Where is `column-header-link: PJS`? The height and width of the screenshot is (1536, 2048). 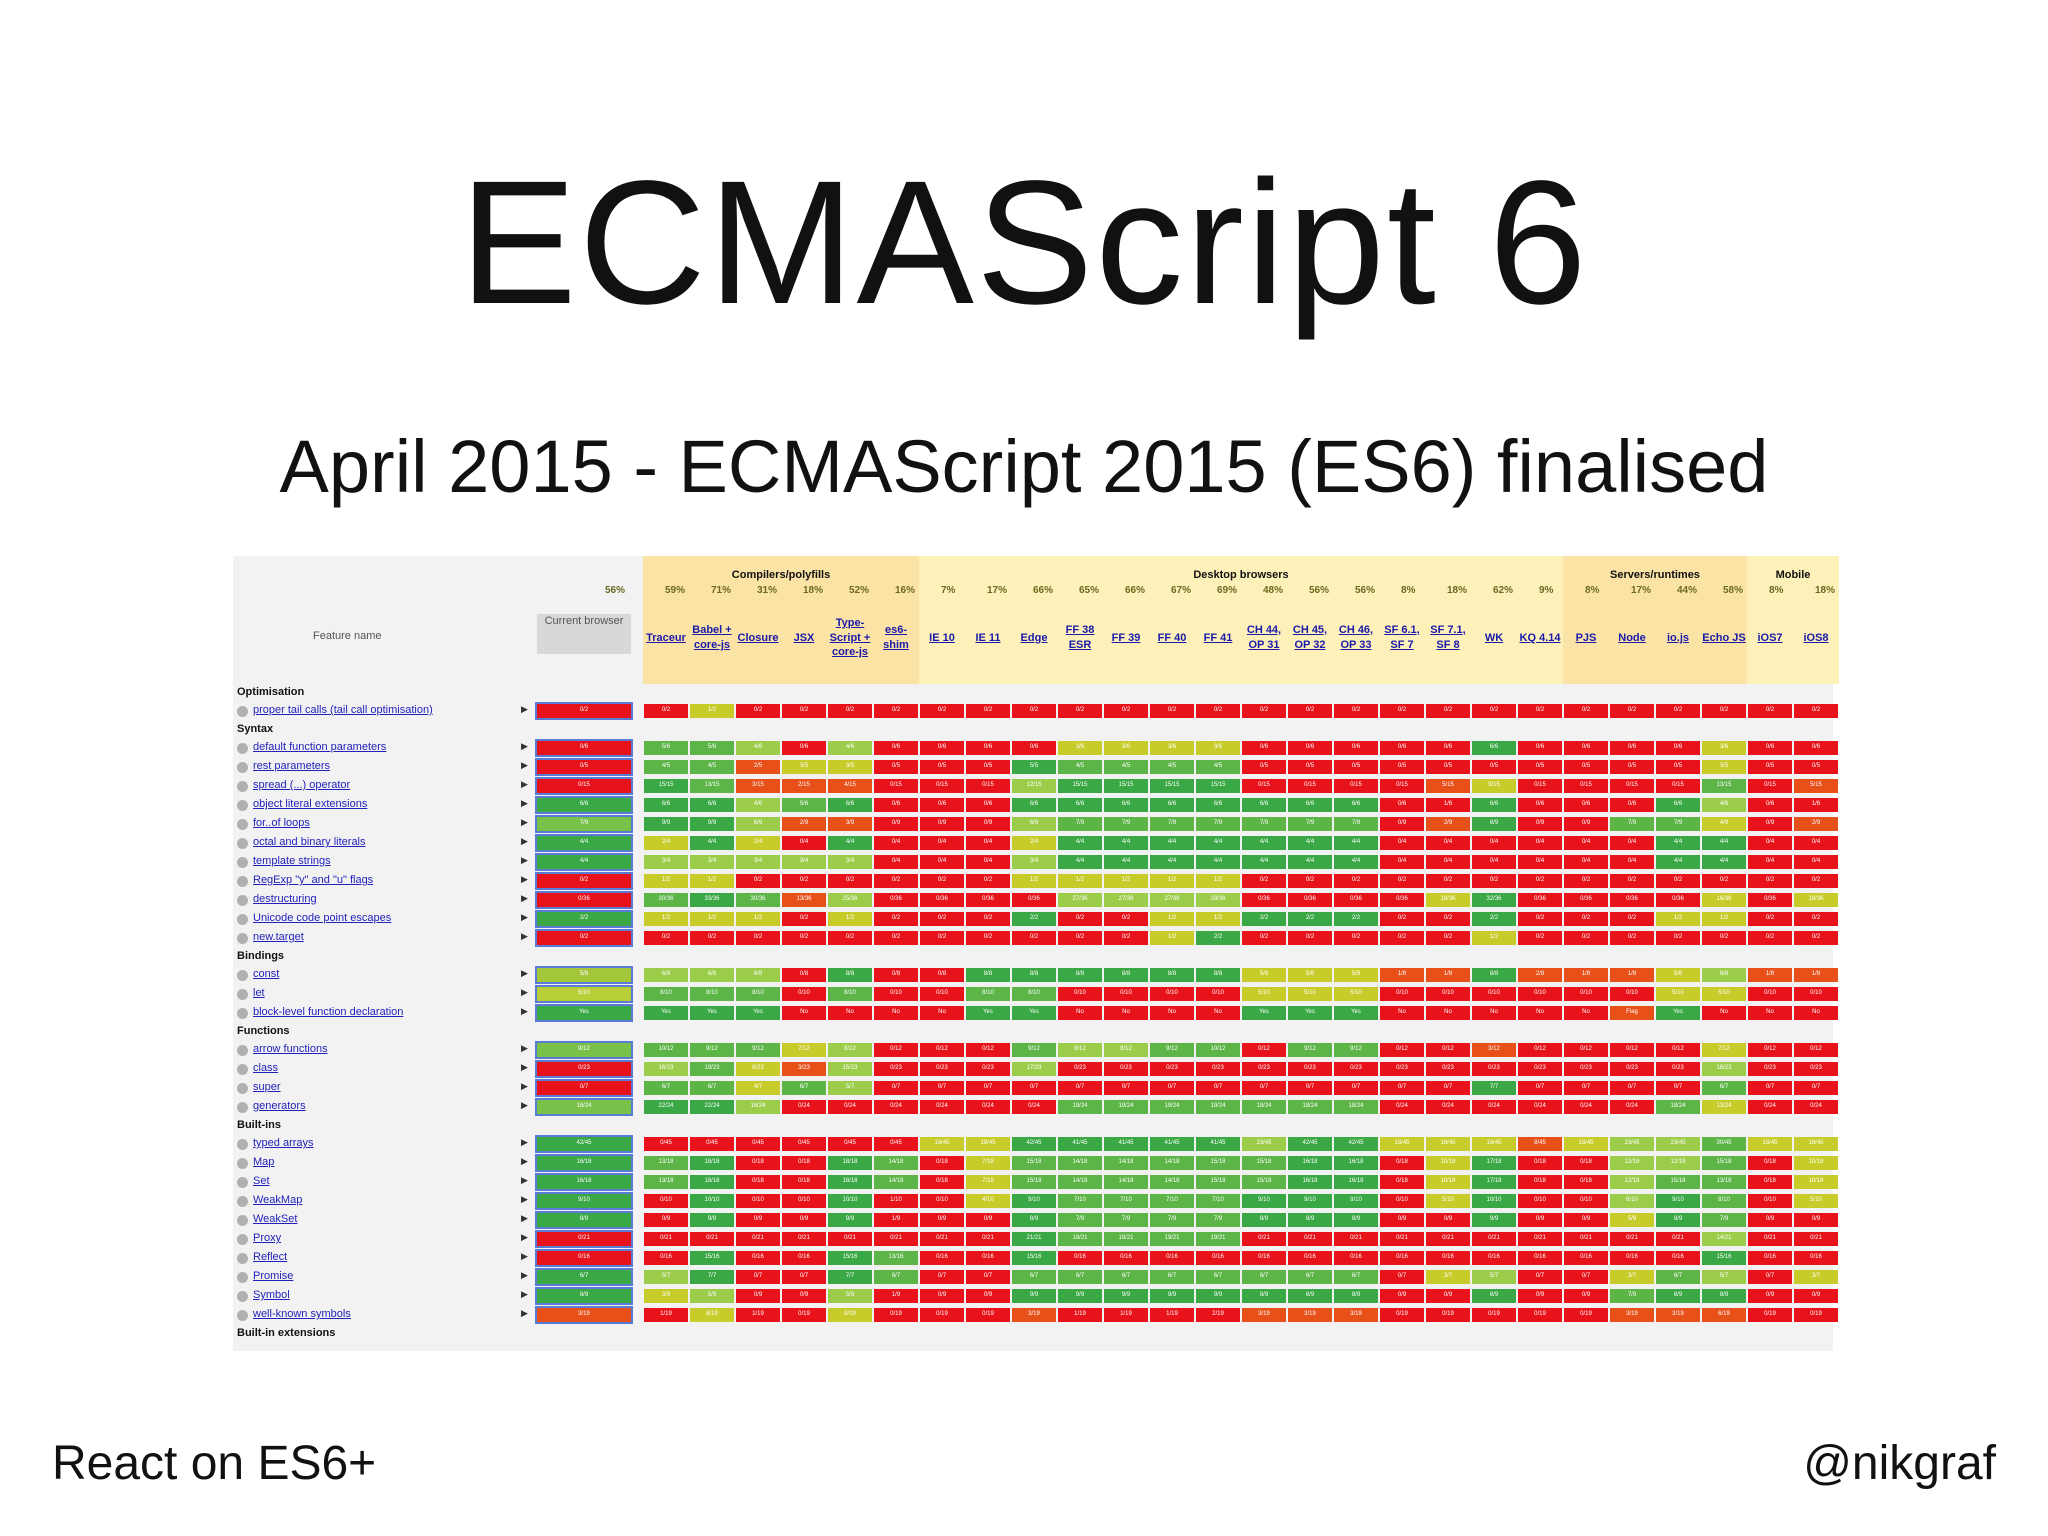
column-header-link: PJS is located at coordinates (1586, 637).